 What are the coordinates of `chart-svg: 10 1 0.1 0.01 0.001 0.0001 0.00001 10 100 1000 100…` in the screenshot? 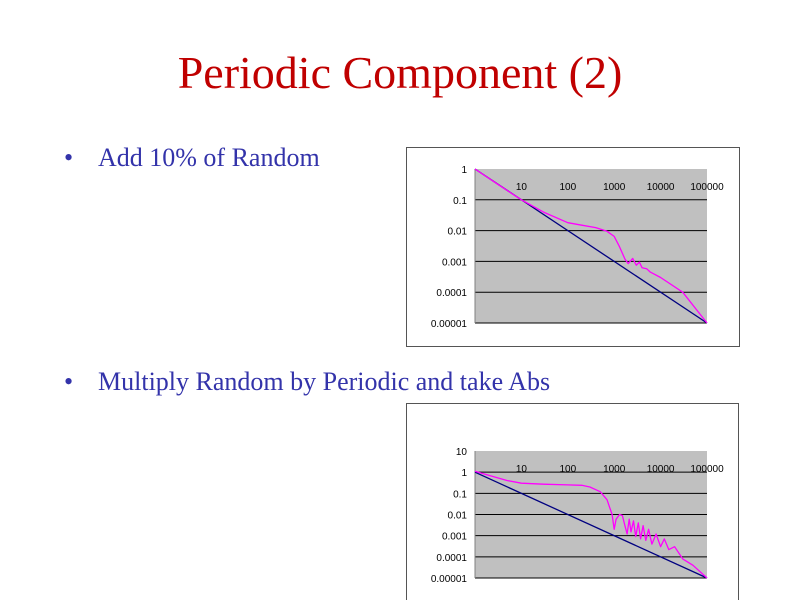 It's located at (577, 516).